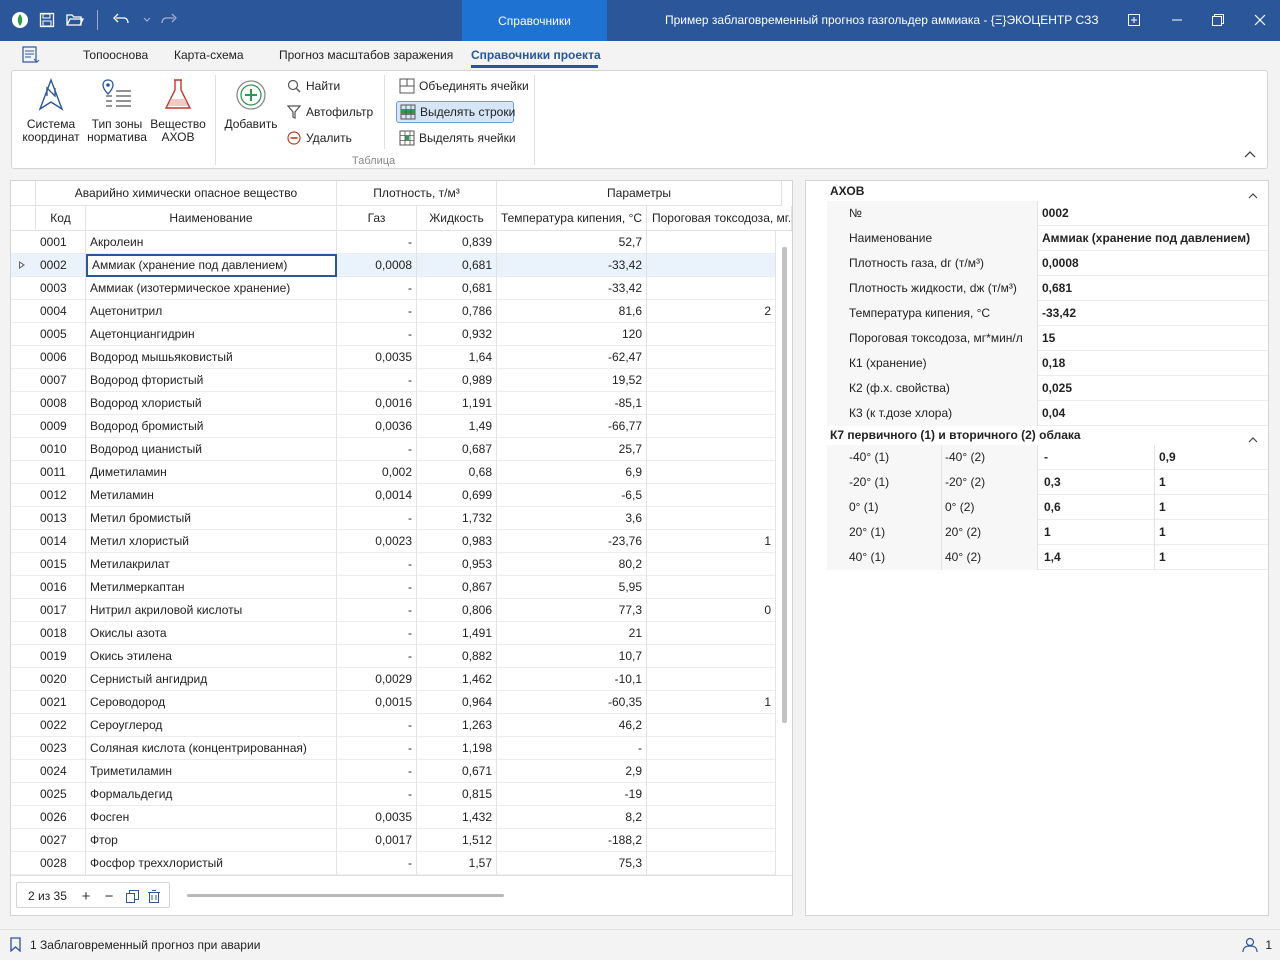 Image resolution: width=1280 pixels, height=960 pixels. Describe the element at coordinates (61, 518) in the screenshot. I see `cell-code: 0013` at that location.